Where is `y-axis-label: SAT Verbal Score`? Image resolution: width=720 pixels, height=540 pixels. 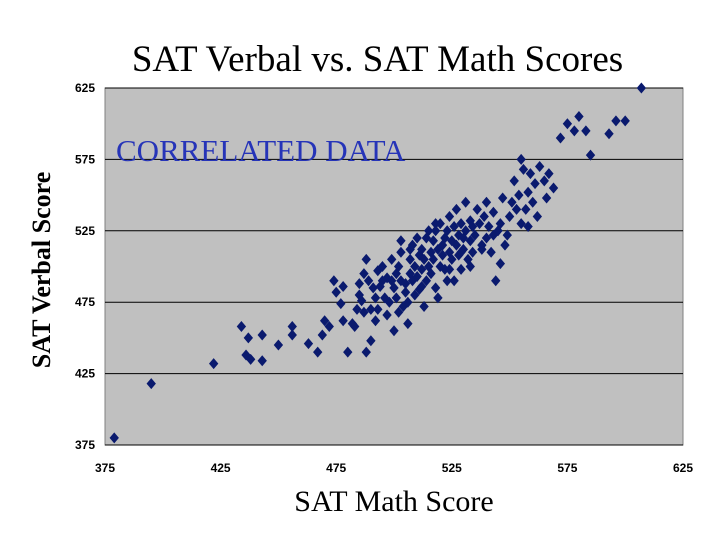 y-axis-label: SAT Verbal Score is located at coordinates (41, 270).